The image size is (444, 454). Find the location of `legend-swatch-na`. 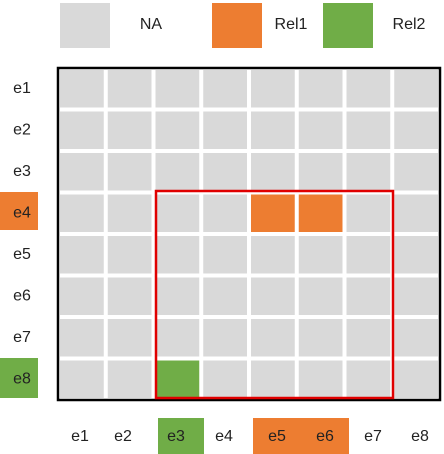

legend-swatch-na is located at coordinates (85, 25).